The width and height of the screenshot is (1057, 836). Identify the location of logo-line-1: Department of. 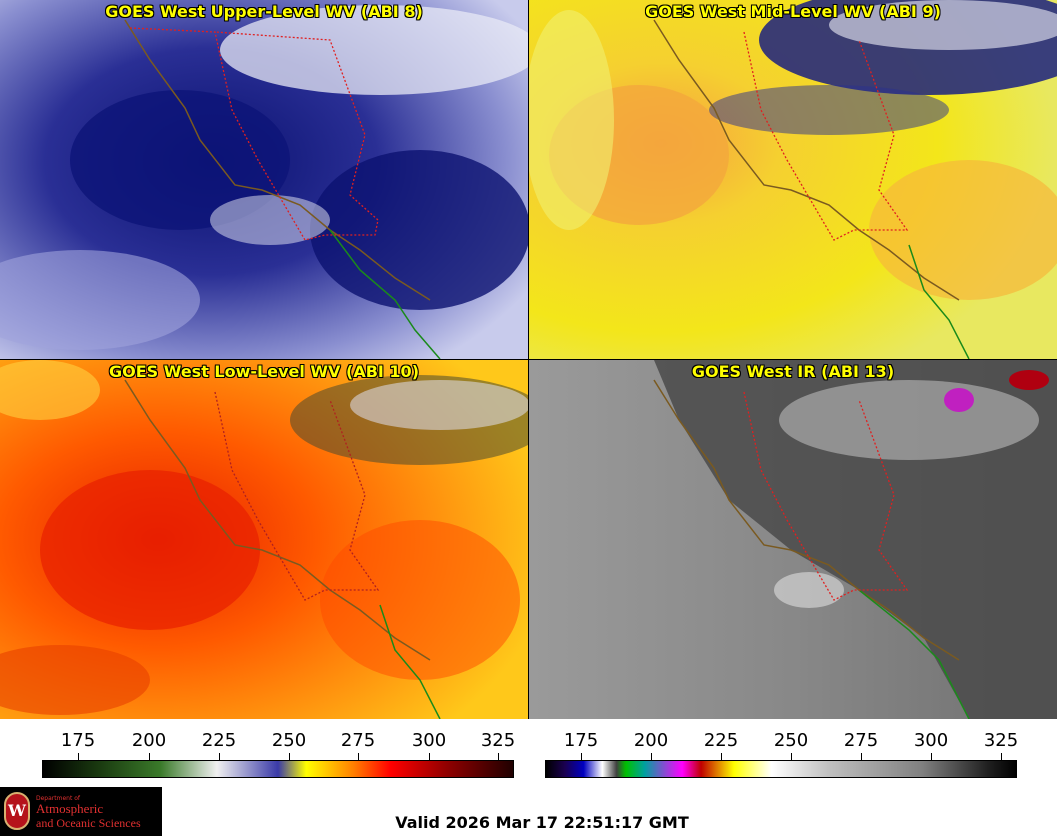
(58, 798).